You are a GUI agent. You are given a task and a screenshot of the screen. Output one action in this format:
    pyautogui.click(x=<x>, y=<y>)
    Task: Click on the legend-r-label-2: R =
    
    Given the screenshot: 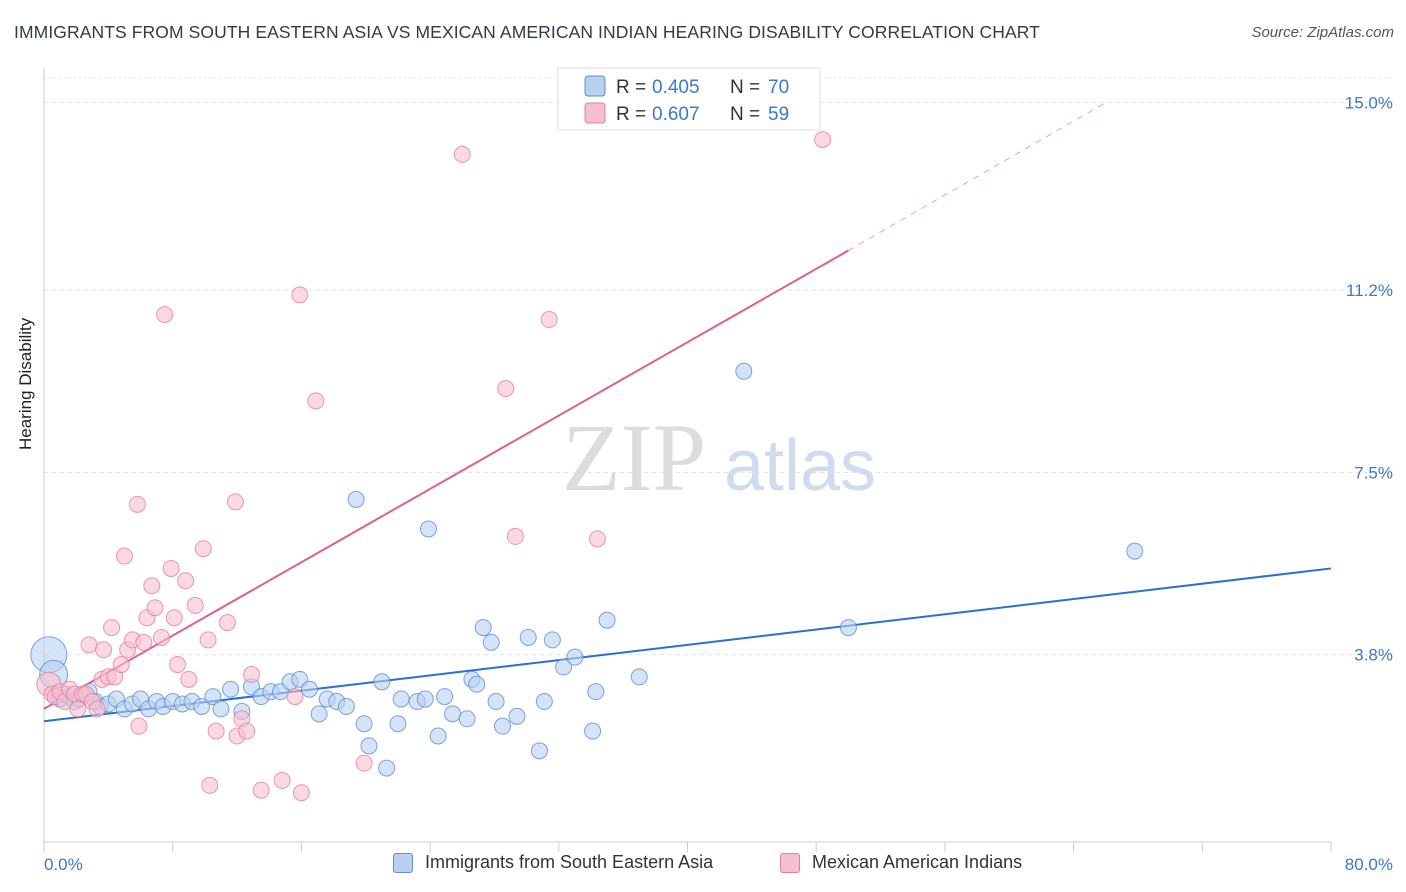 What is the action you would take?
    pyautogui.click(x=631, y=114)
    